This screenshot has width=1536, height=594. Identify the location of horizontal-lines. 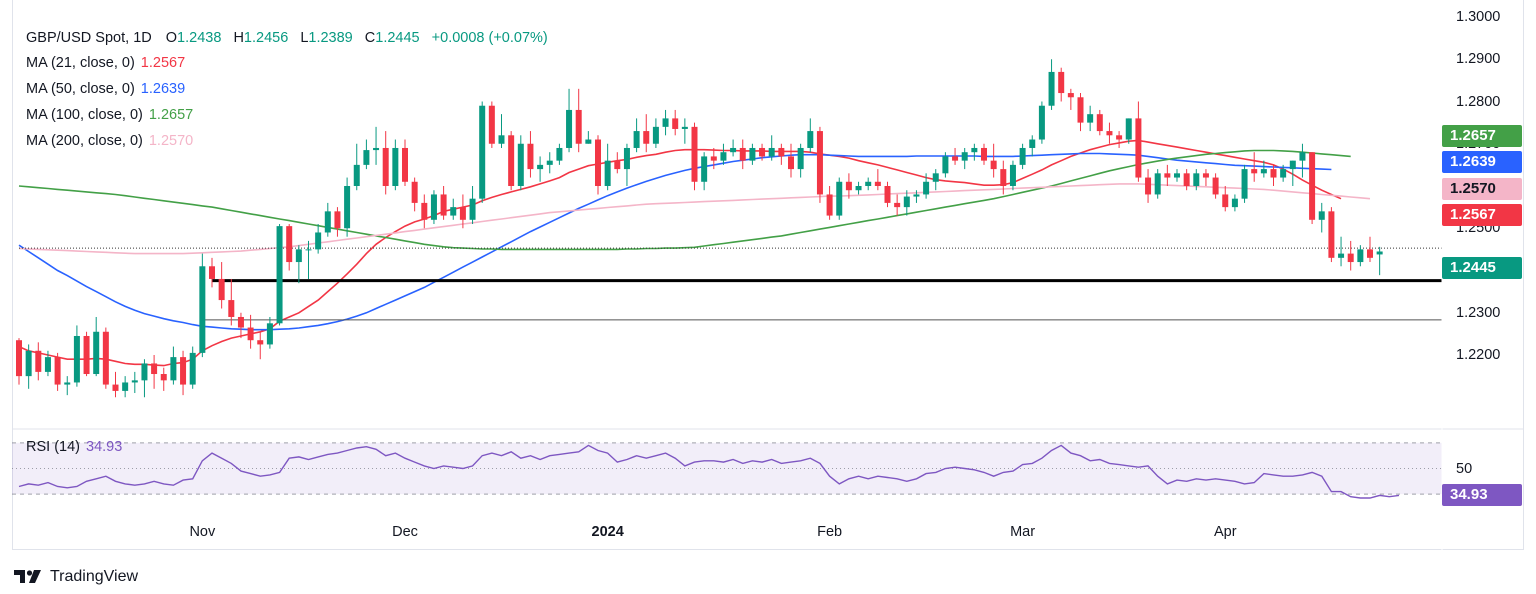
(730, 284).